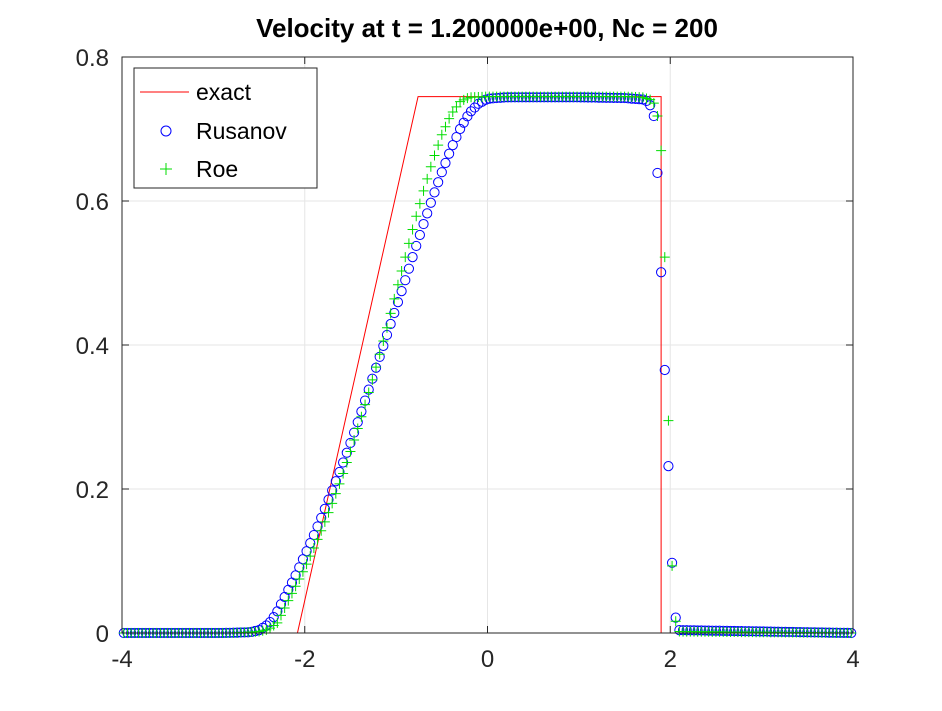  What do you see at coordinates (670, 659) in the screenshot?
I see `x-tick-label: 2` at bounding box center [670, 659].